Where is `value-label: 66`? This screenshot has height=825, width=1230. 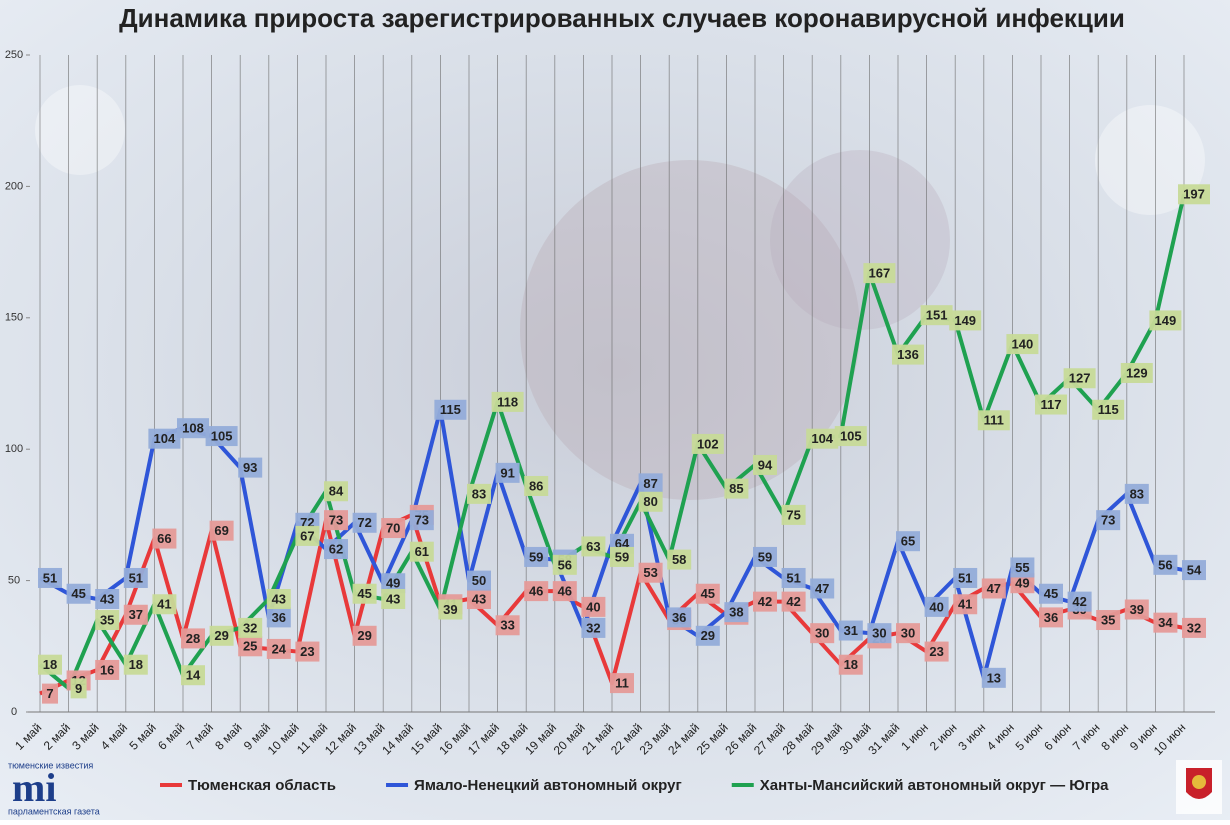
value-label: 66 is located at coordinates (164, 538).